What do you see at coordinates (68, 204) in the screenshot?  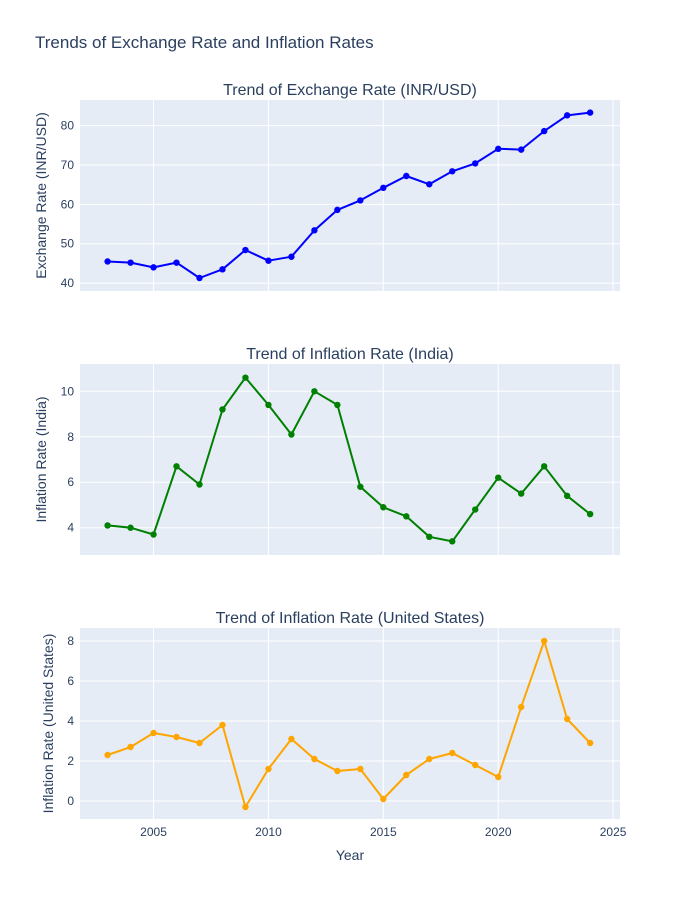 I see `y-tick-label: 60` at bounding box center [68, 204].